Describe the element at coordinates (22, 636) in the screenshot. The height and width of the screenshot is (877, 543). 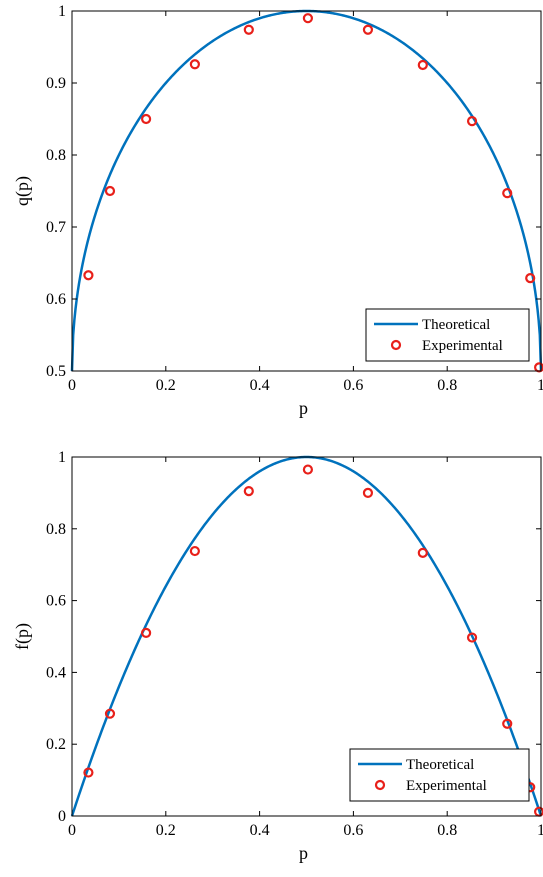
I see `y-axis-label: f(p)` at that location.